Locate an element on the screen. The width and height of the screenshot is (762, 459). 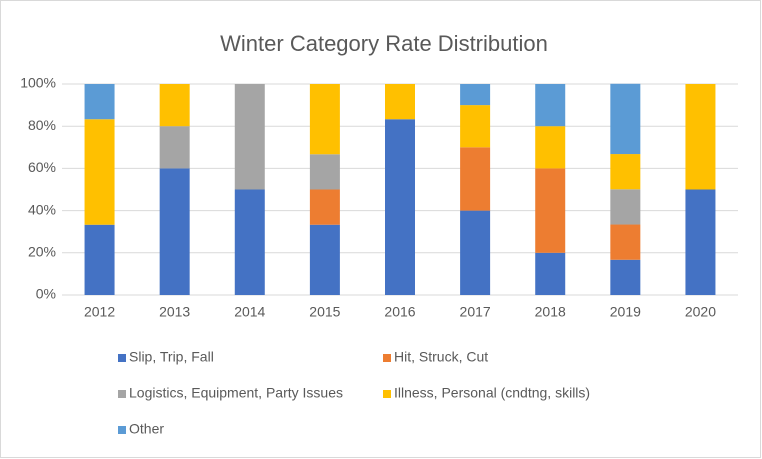
x-tick-label: 2012 is located at coordinates (99, 312).